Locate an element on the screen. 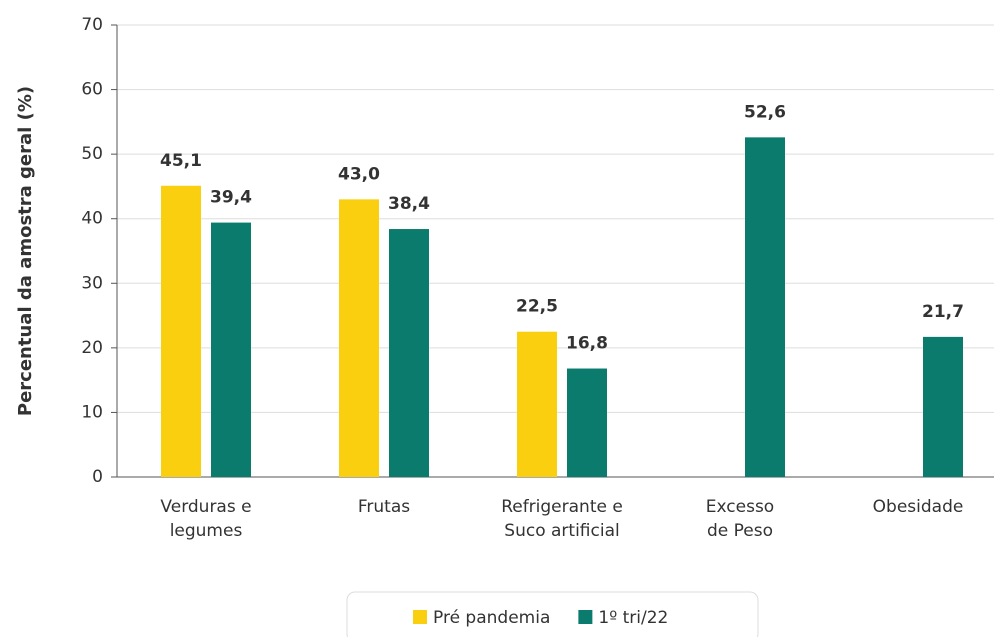 The height and width of the screenshot is (637, 994). x-tick-line: Excesso is located at coordinates (740, 507).